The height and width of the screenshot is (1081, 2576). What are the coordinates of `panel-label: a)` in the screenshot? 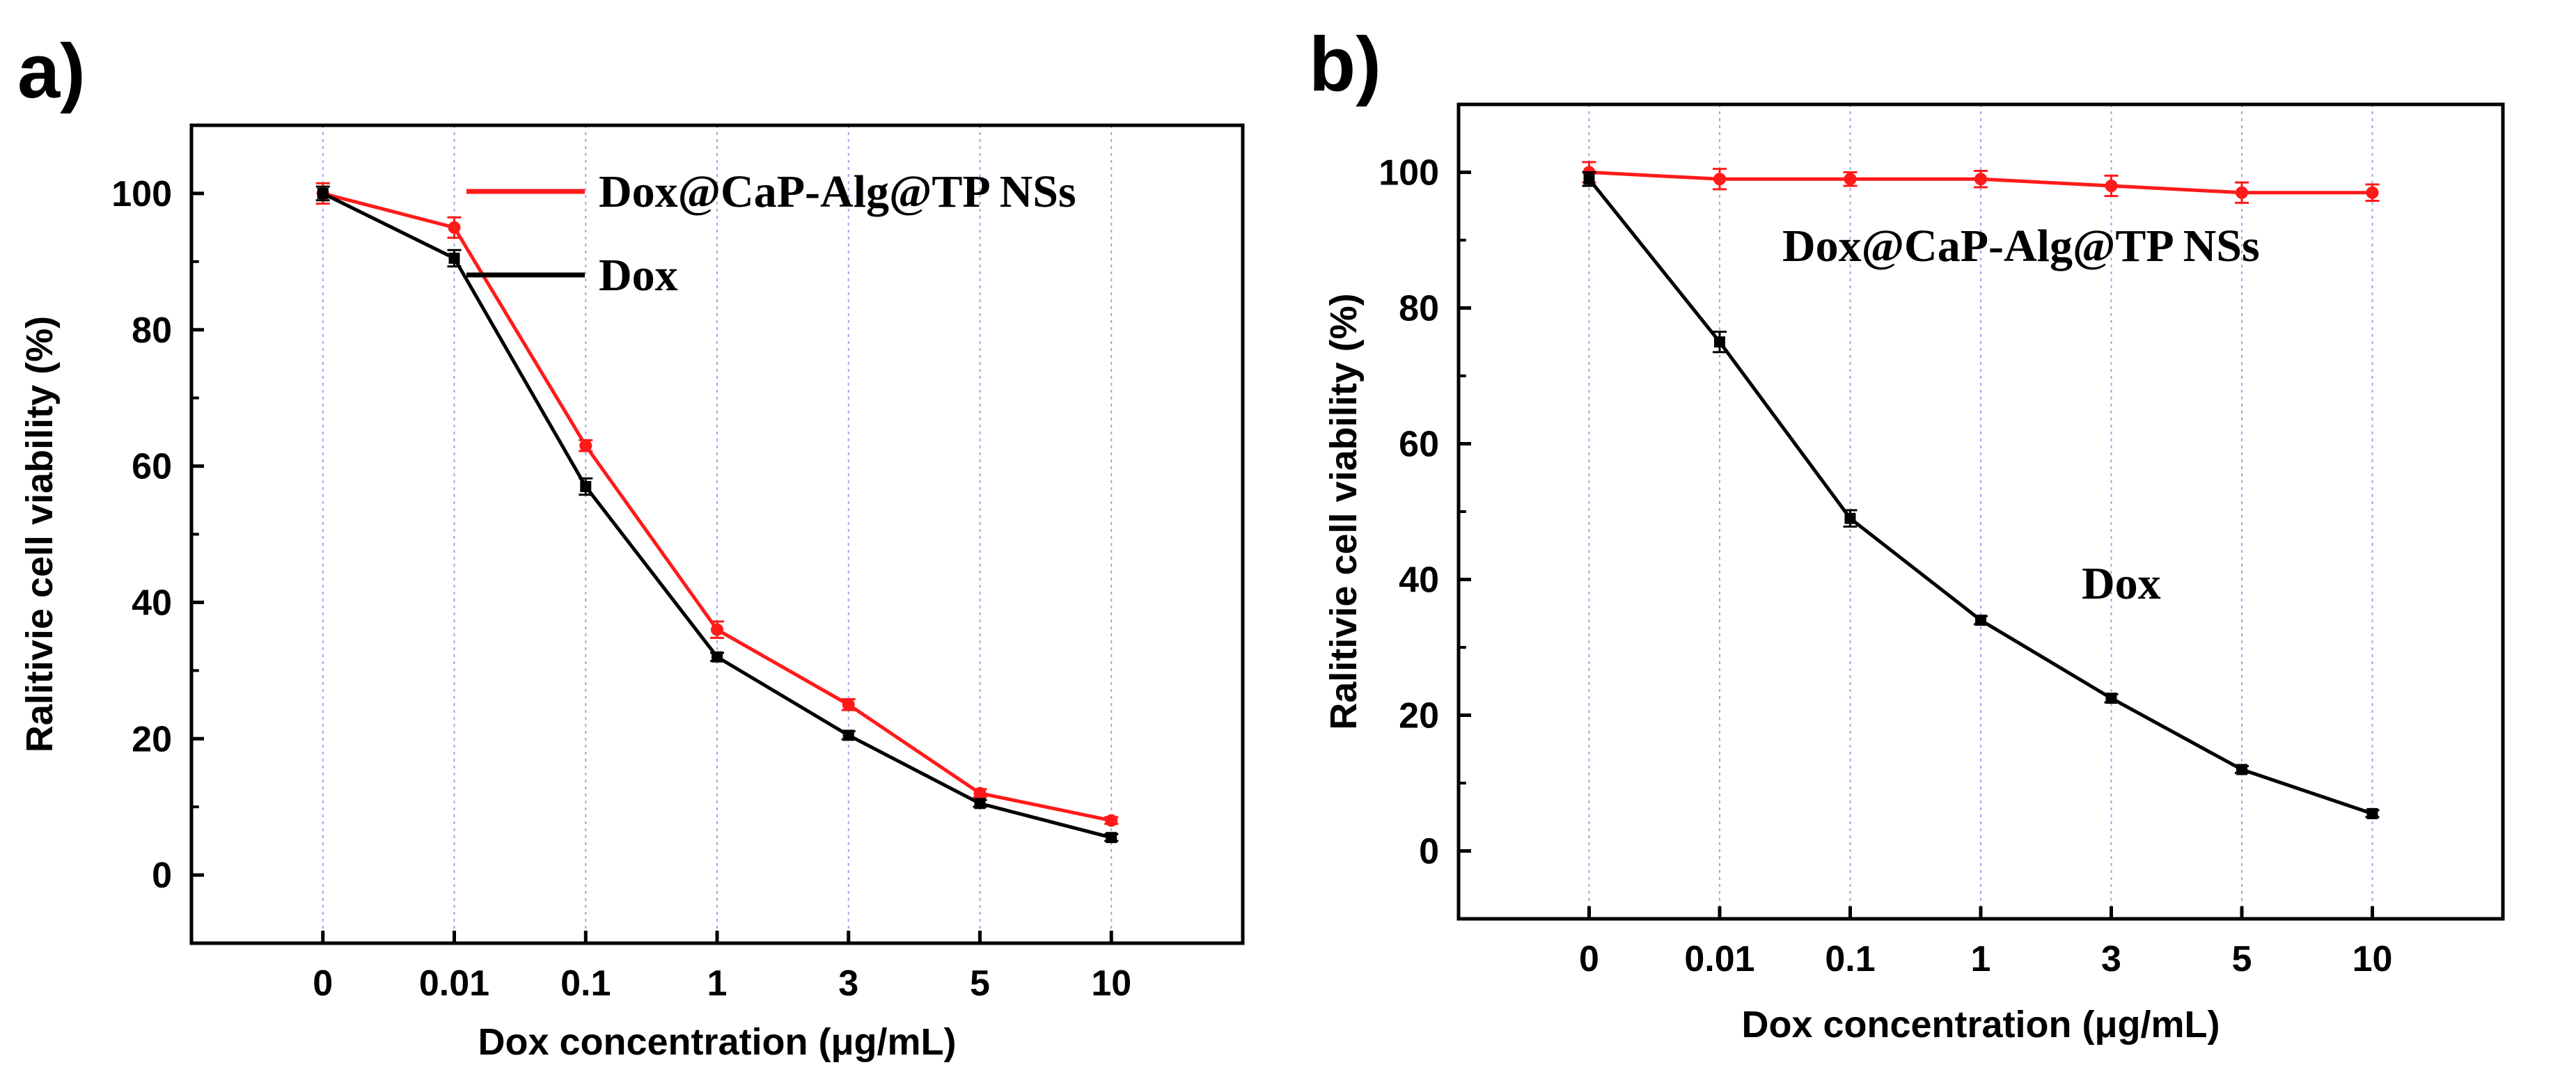 It's located at (51, 71).